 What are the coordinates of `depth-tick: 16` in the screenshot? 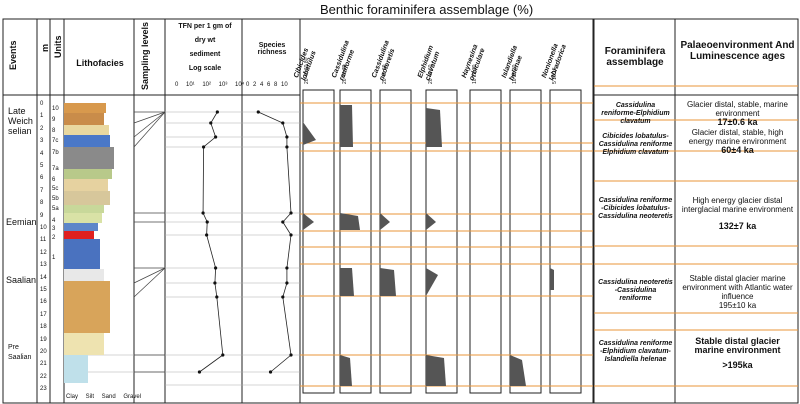 It's located at (43, 302).